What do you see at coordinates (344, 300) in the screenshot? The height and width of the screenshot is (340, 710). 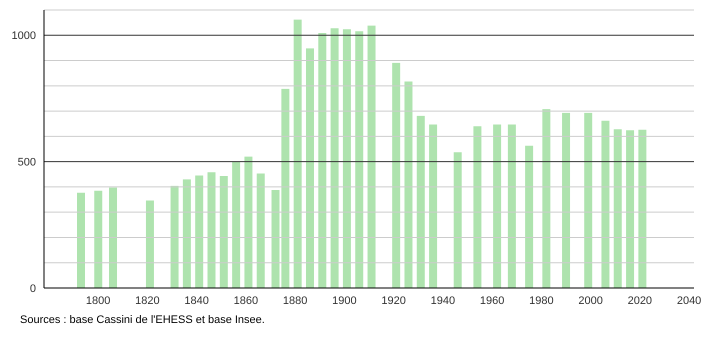 I see `x-tick-label: 1900` at bounding box center [344, 300].